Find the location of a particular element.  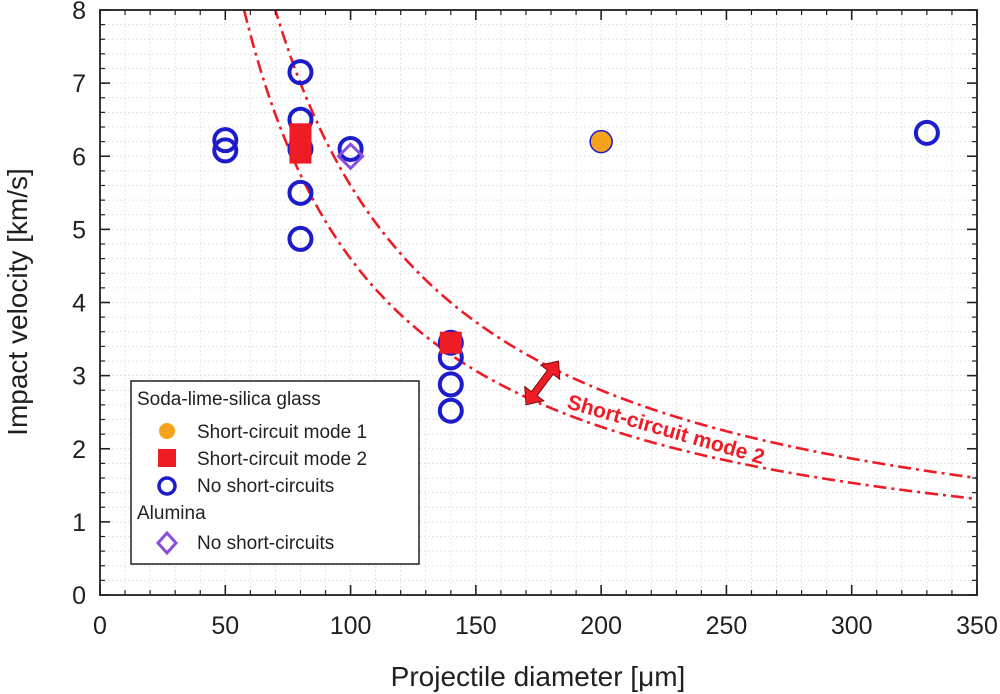

y-tick-label: 4 is located at coordinates (79, 304).